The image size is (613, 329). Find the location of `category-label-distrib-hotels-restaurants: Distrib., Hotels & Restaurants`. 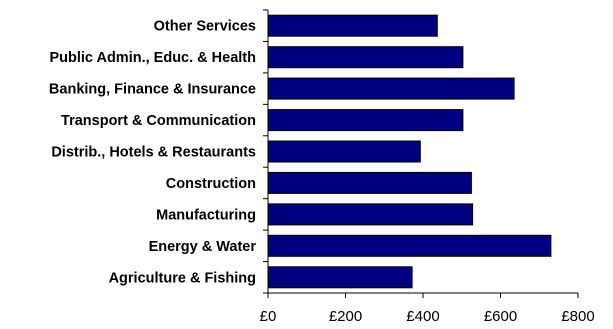

category-label-distrib-hotels-restaurants: Distrib., Hotels & Restaurants is located at coordinates (153, 153).